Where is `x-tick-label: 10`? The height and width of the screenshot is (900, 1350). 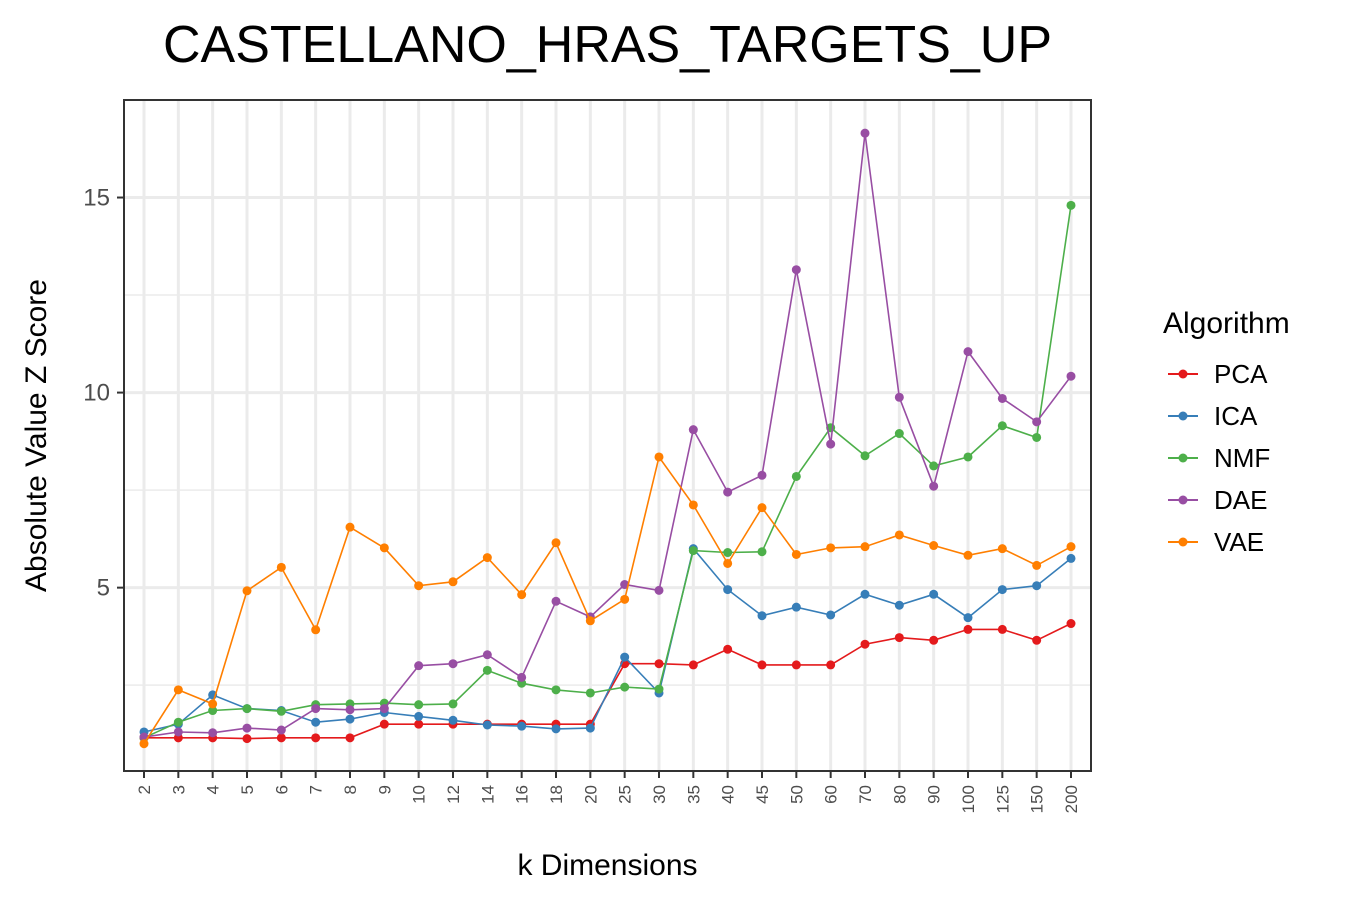
x-tick-label: 10 is located at coordinates (419, 794).